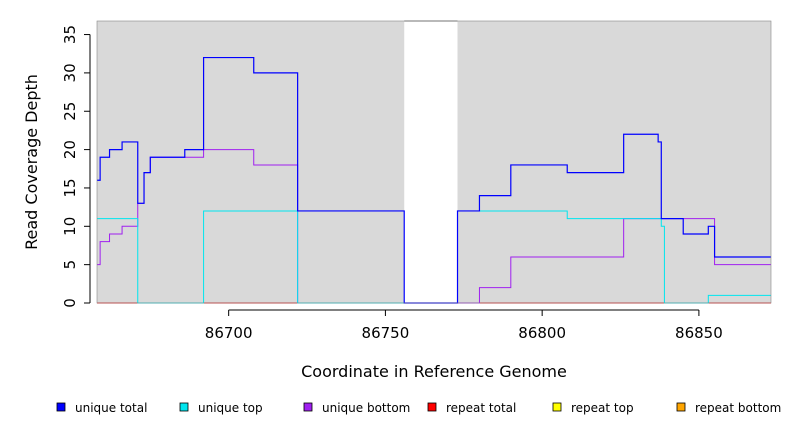  What do you see at coordinates (229, 333) in the screenshot?
I see `x-tick-label: 86700` at bounding box center [229, 333].